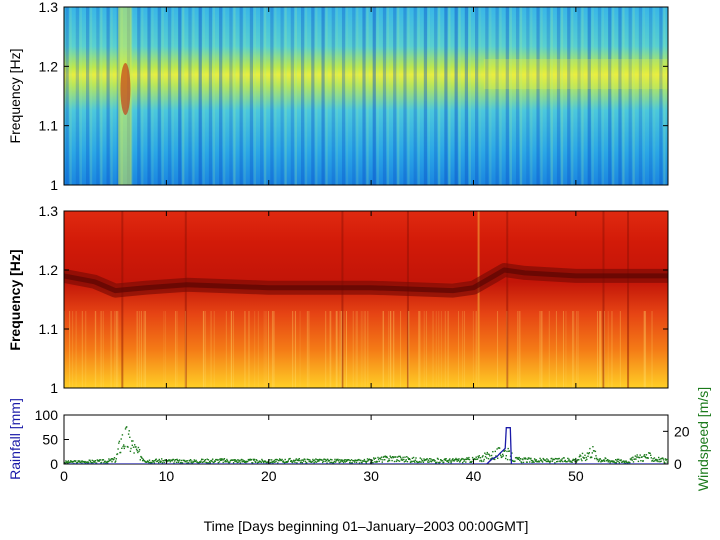 This screenshot has width=720, height=540. Describe the element at coordinates (49, 126) in the screenshot. I see `y-tick-label: 1.1` at that location.